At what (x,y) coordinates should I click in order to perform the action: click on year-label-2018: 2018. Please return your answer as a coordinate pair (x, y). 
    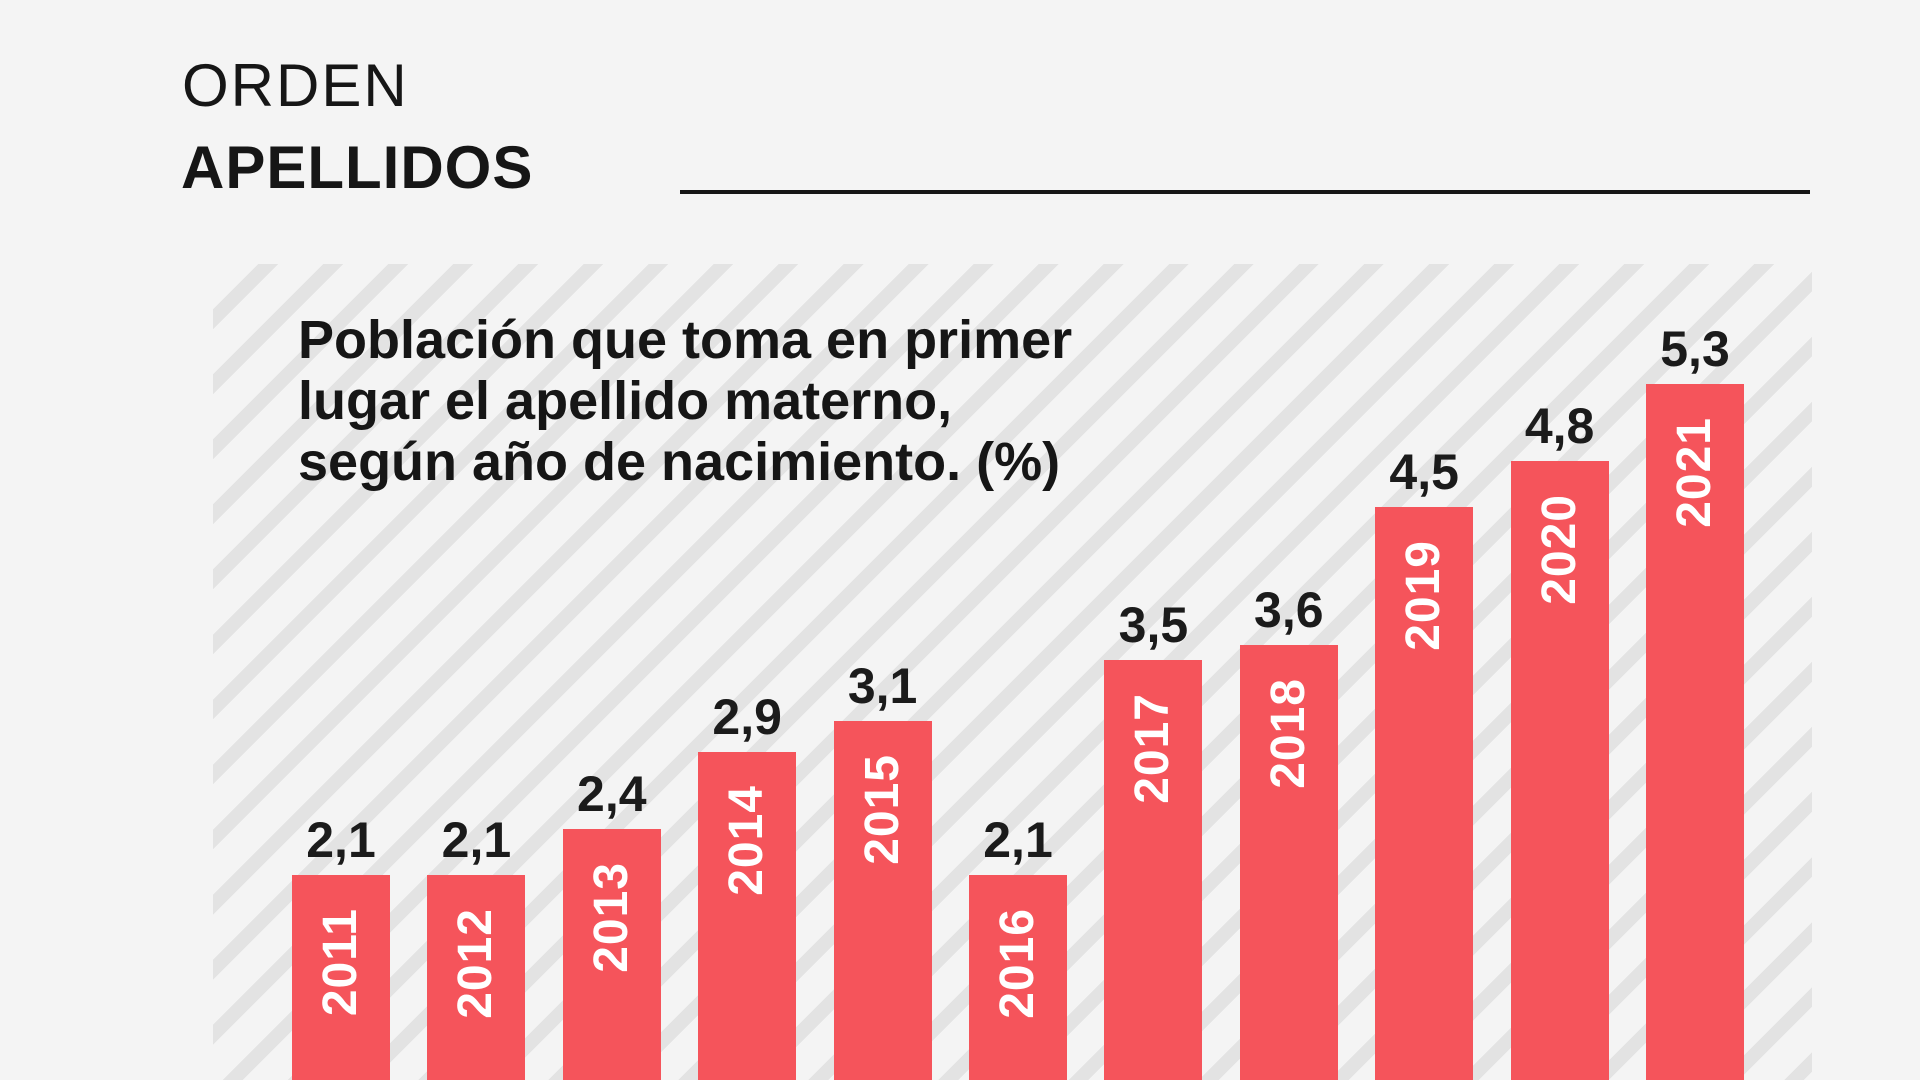
    Looking at the image, I should click on (1288, 733).